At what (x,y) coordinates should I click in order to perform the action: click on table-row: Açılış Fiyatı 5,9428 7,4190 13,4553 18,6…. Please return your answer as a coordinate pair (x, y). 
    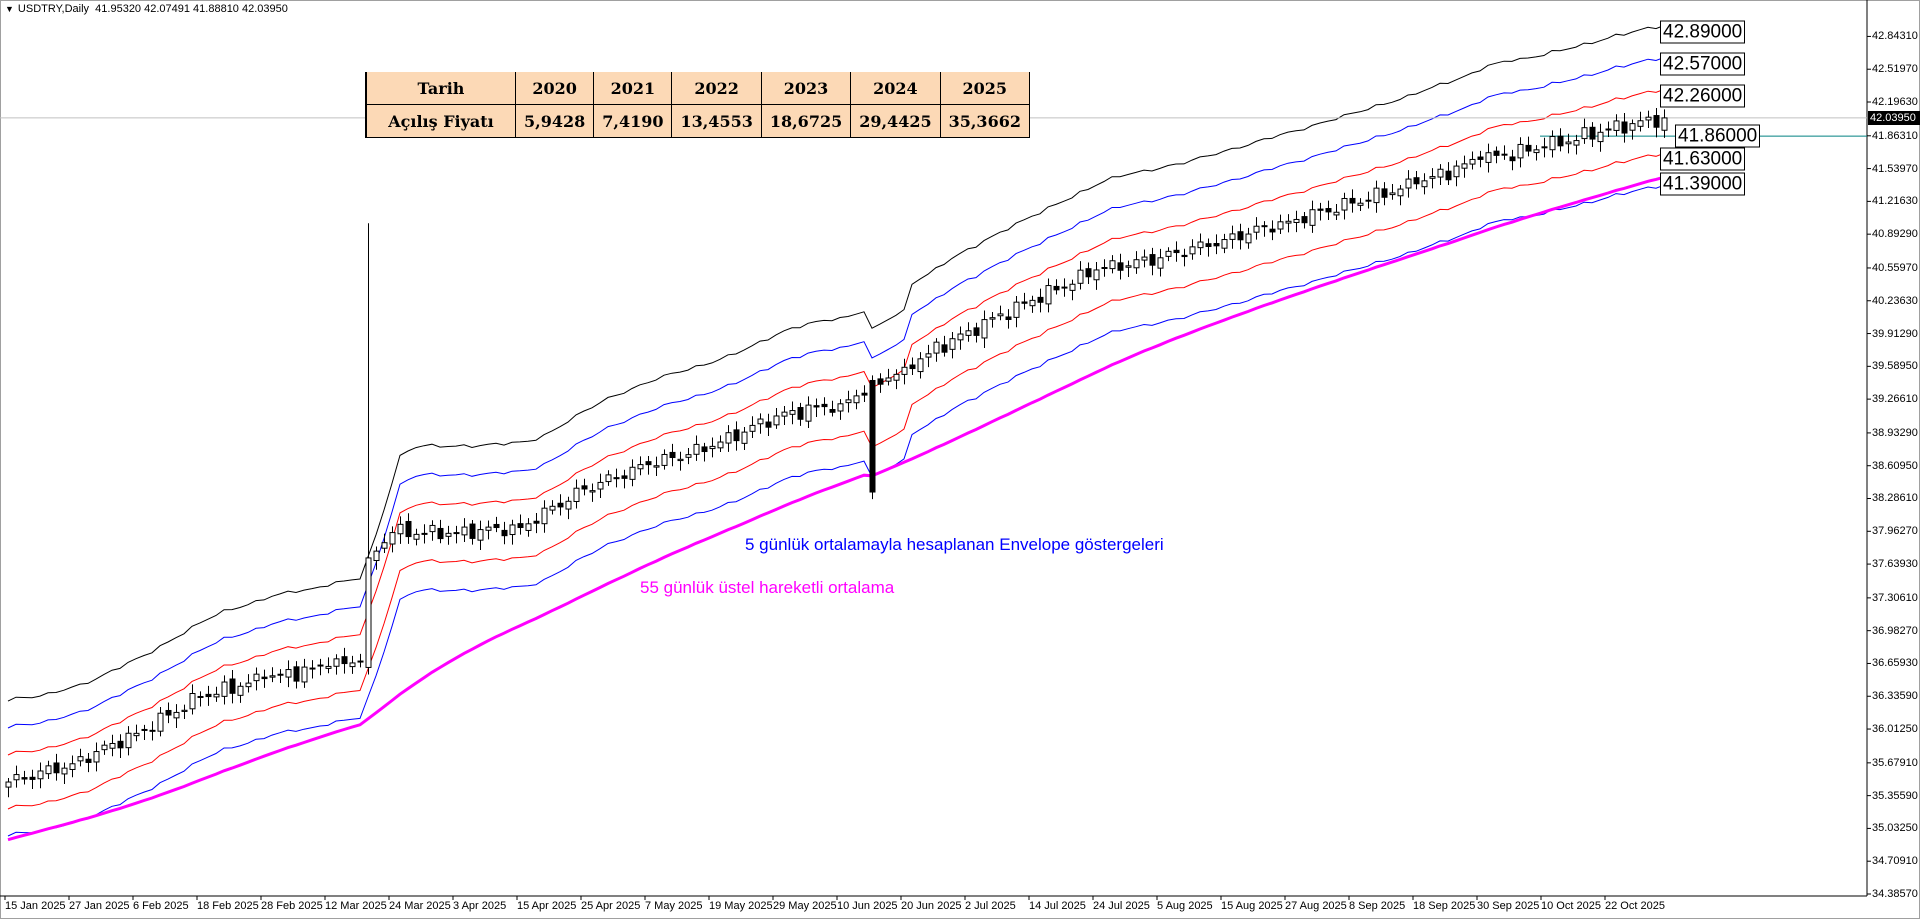
    Looking at the image, I should click on (697, 121).